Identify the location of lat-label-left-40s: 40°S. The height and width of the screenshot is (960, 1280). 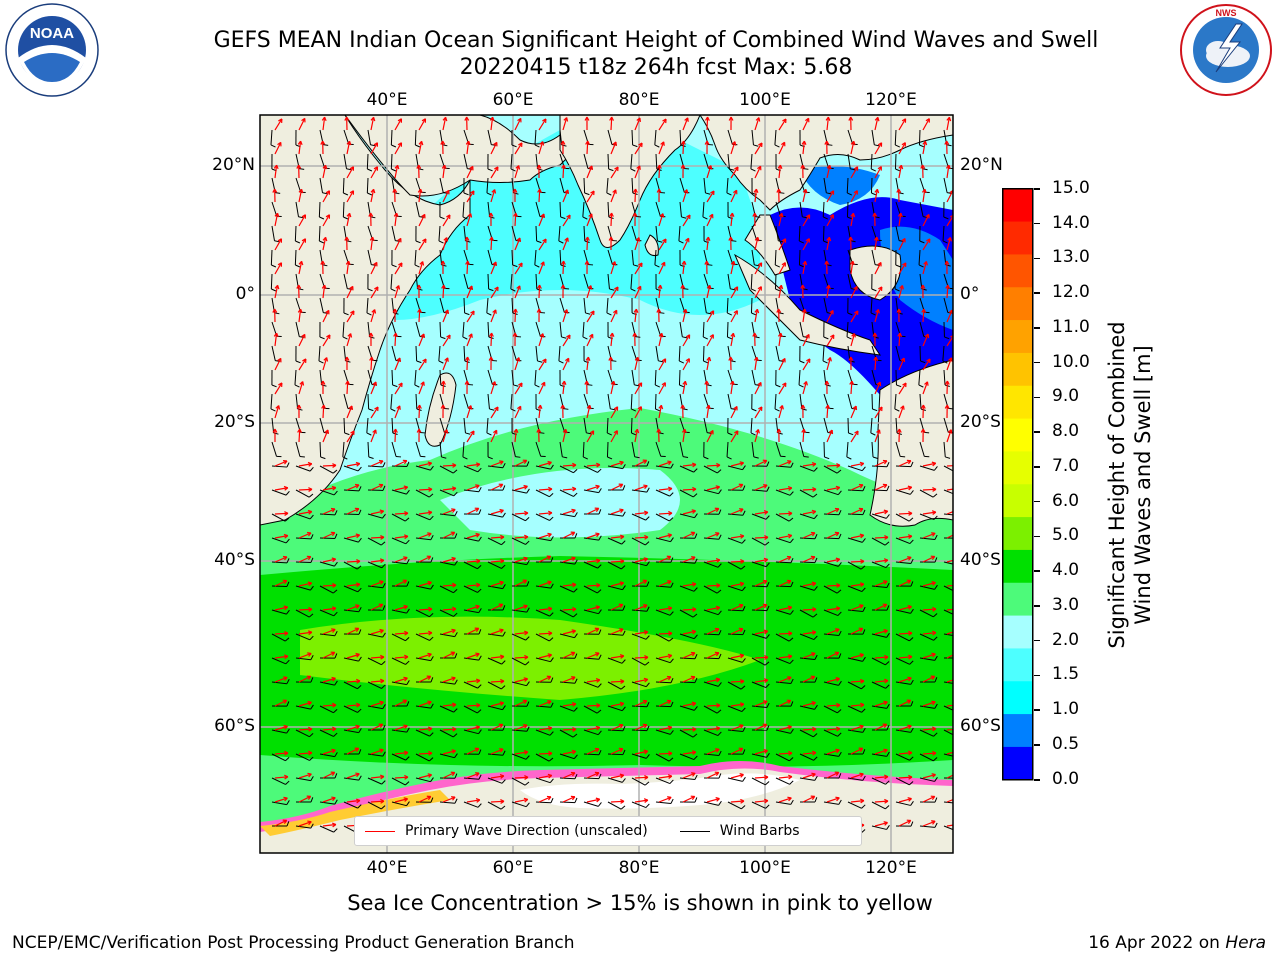
(234, 560).